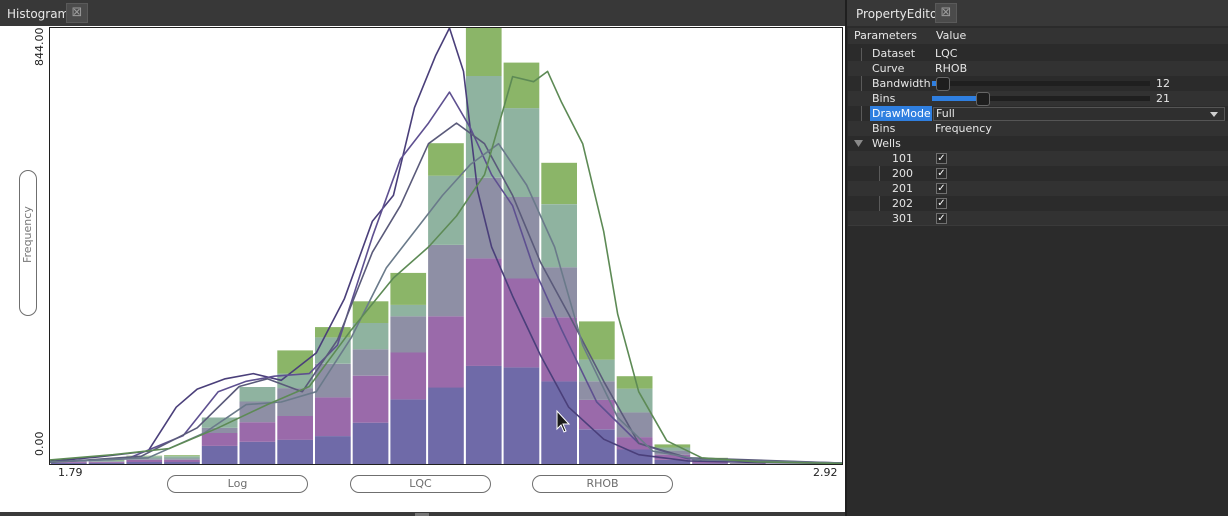 Image resolution: width=1228 pixels, height=516 pixels. I want to click on mouse-cursor-icon, so click(563, 421).